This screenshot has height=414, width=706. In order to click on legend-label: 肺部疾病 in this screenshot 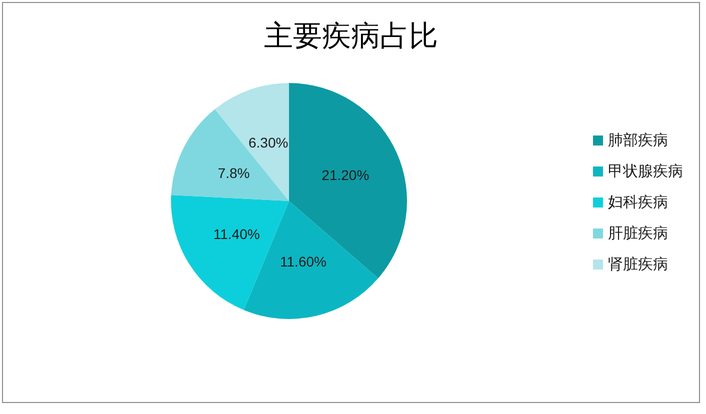, I will do `click(638, 140)`.